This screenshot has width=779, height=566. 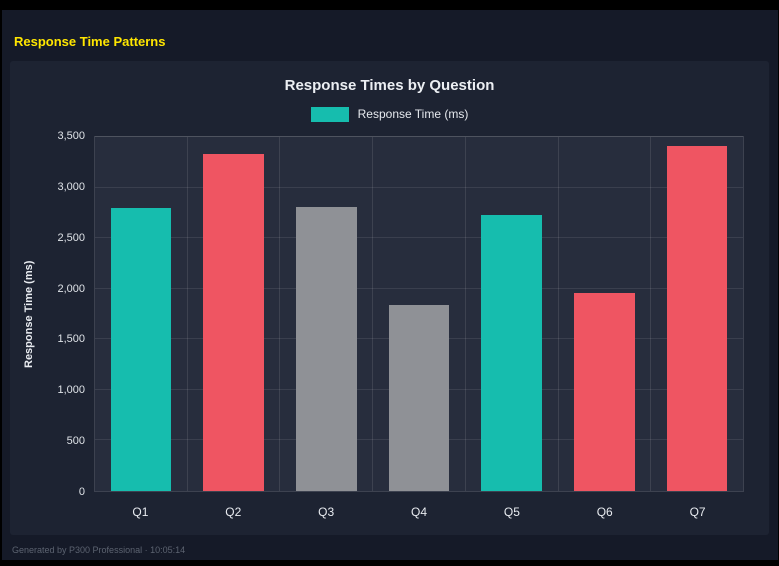 I want to click on bar-q3, so click(x=326, y=348).